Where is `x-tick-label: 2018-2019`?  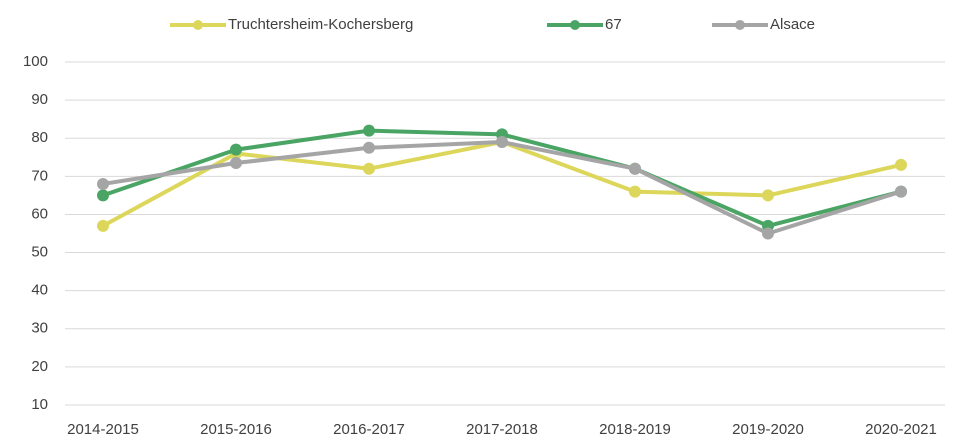 x-tick-label: 2018-2019 is located at coordinates (635, 429).